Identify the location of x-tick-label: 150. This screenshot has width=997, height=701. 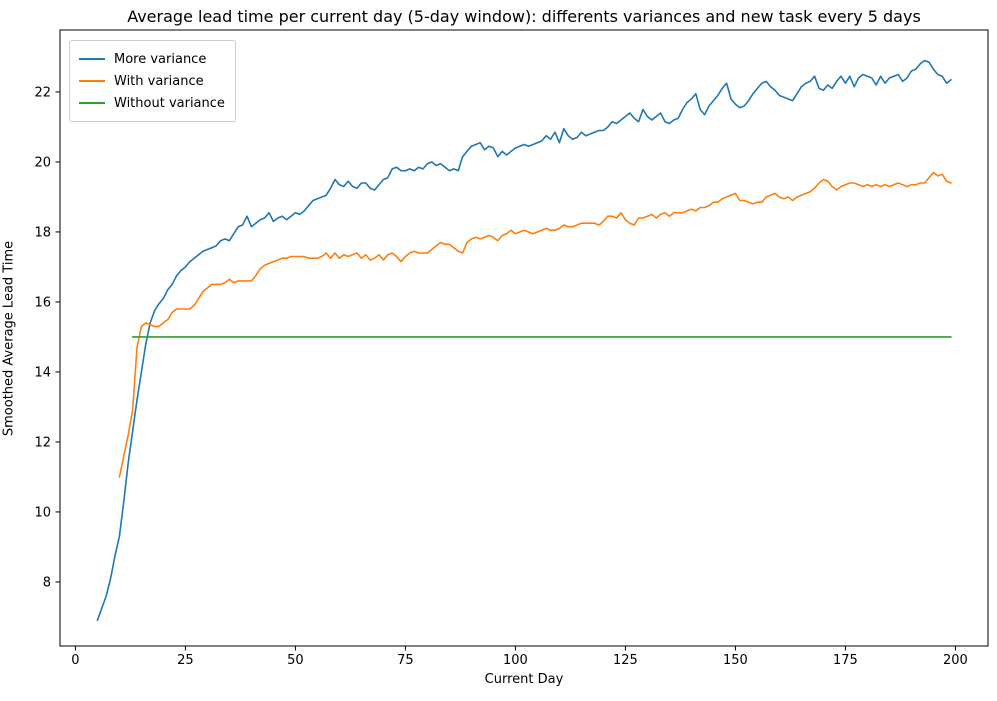
(735, 660).